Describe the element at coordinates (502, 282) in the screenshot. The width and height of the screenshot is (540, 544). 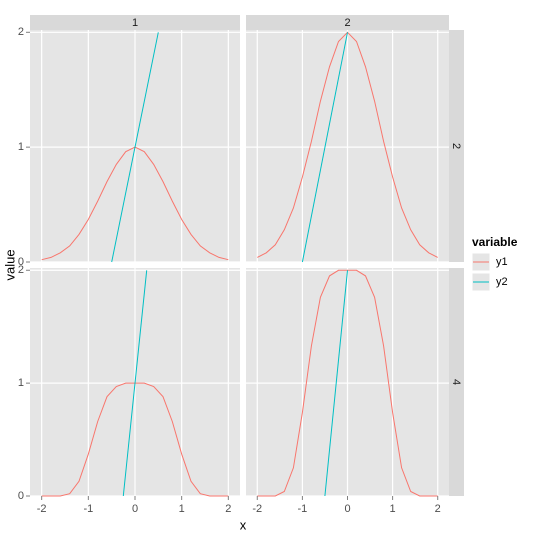
I see `legend-label: y2` at that location.